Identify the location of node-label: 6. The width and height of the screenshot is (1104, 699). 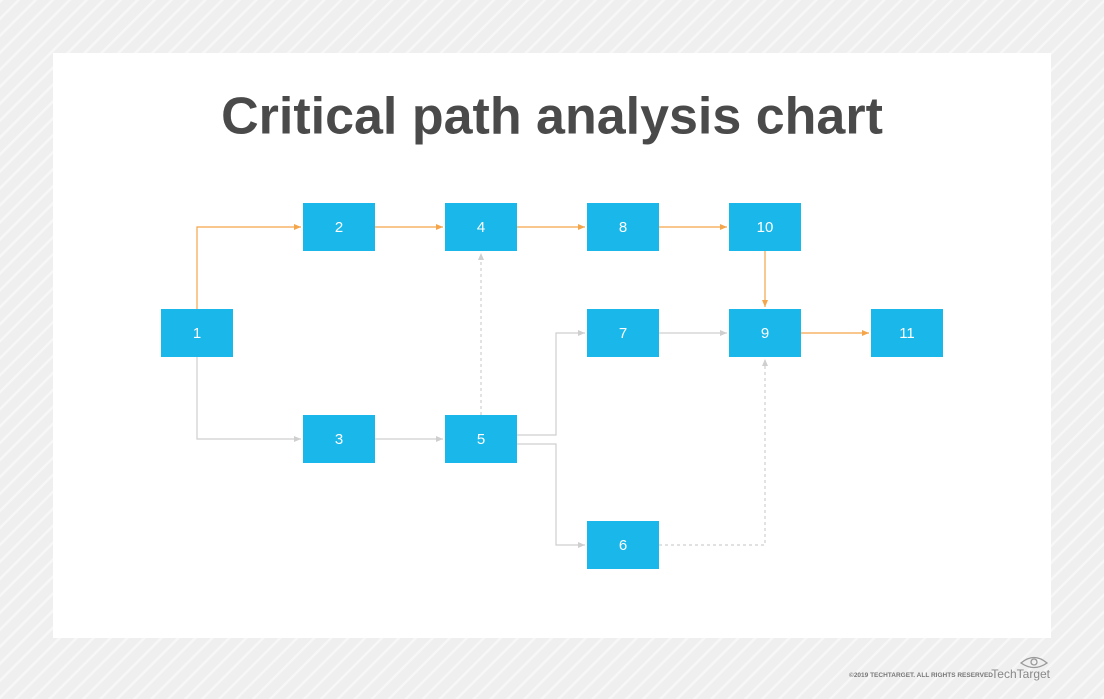
(623, 545).